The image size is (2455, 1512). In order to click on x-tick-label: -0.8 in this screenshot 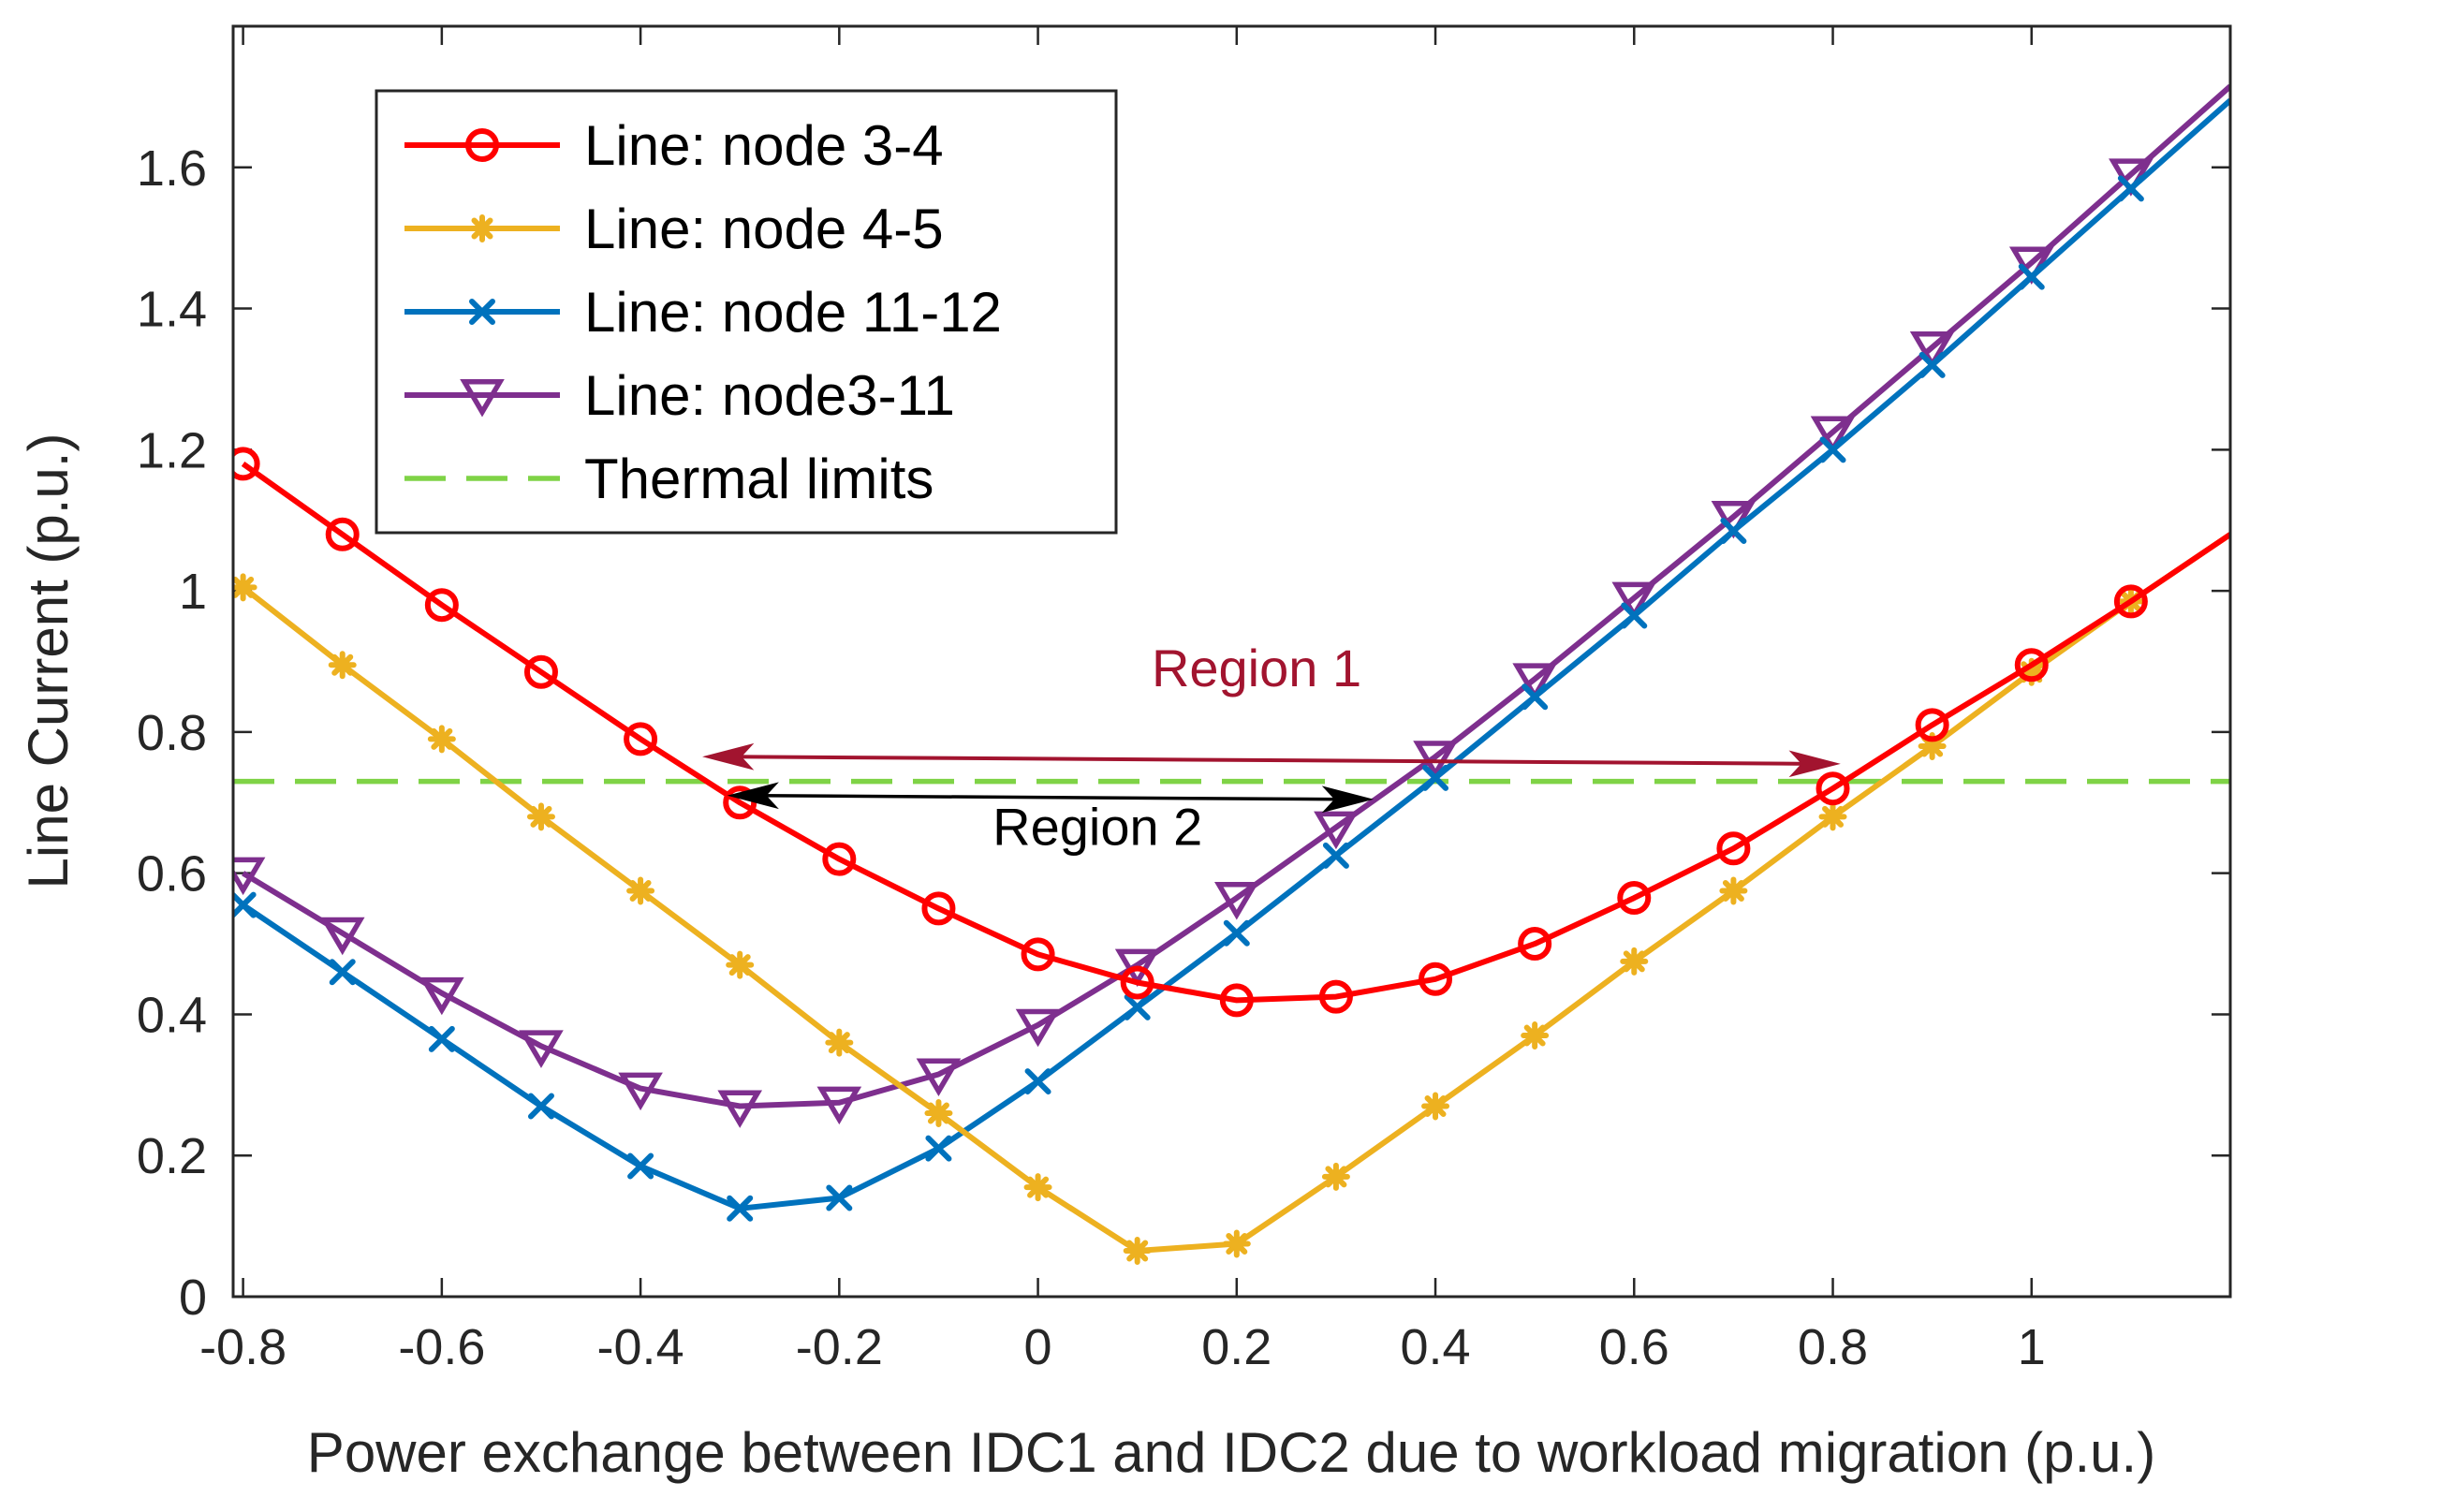, I will do `click(243, 1347)`.